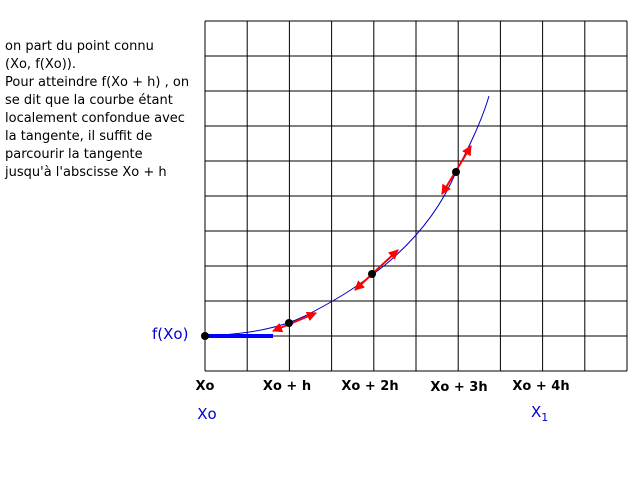  I want to click on explanation-line: la tangente, il suffit de, so click(78, 136).